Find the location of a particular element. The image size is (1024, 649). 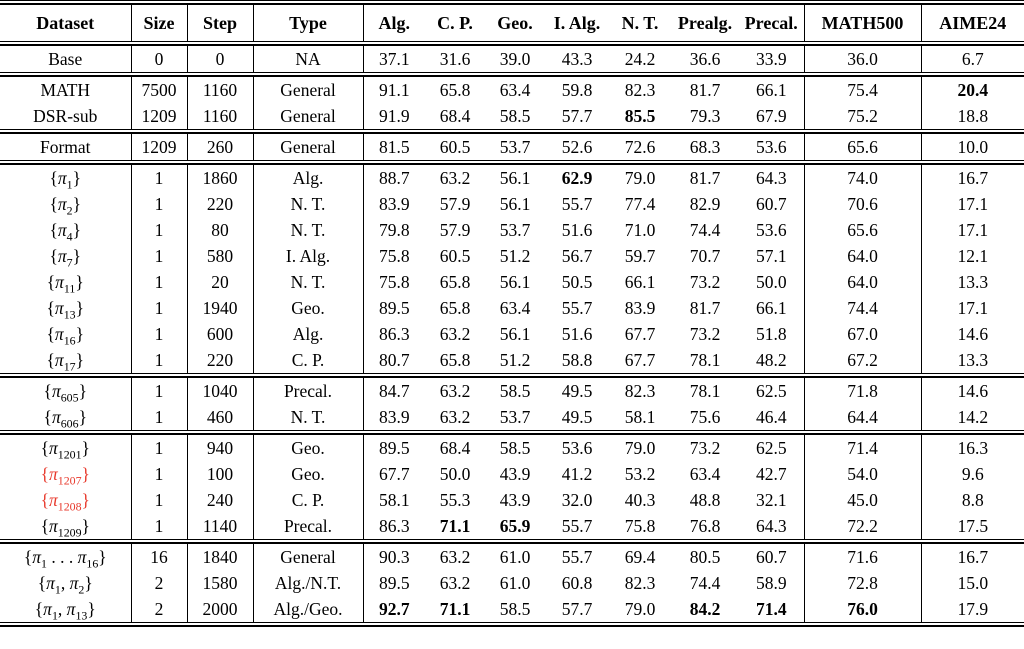

score-cell: 51.6 is located at coordinates (577, 333).